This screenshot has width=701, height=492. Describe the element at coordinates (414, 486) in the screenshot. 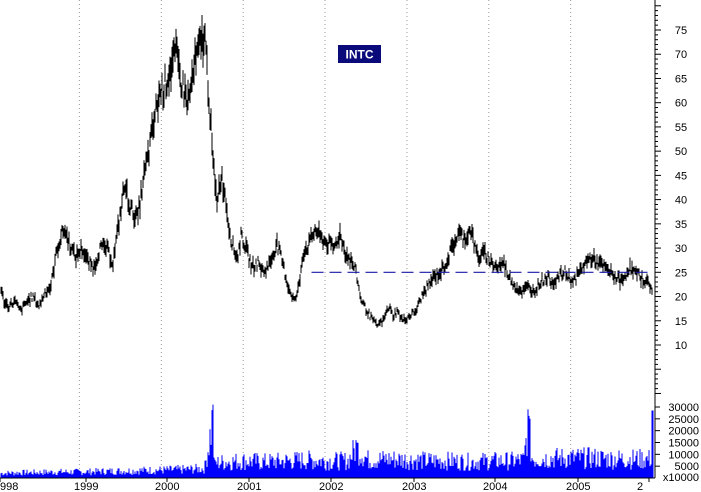

I see `x-tick-label: 2003` at that location.